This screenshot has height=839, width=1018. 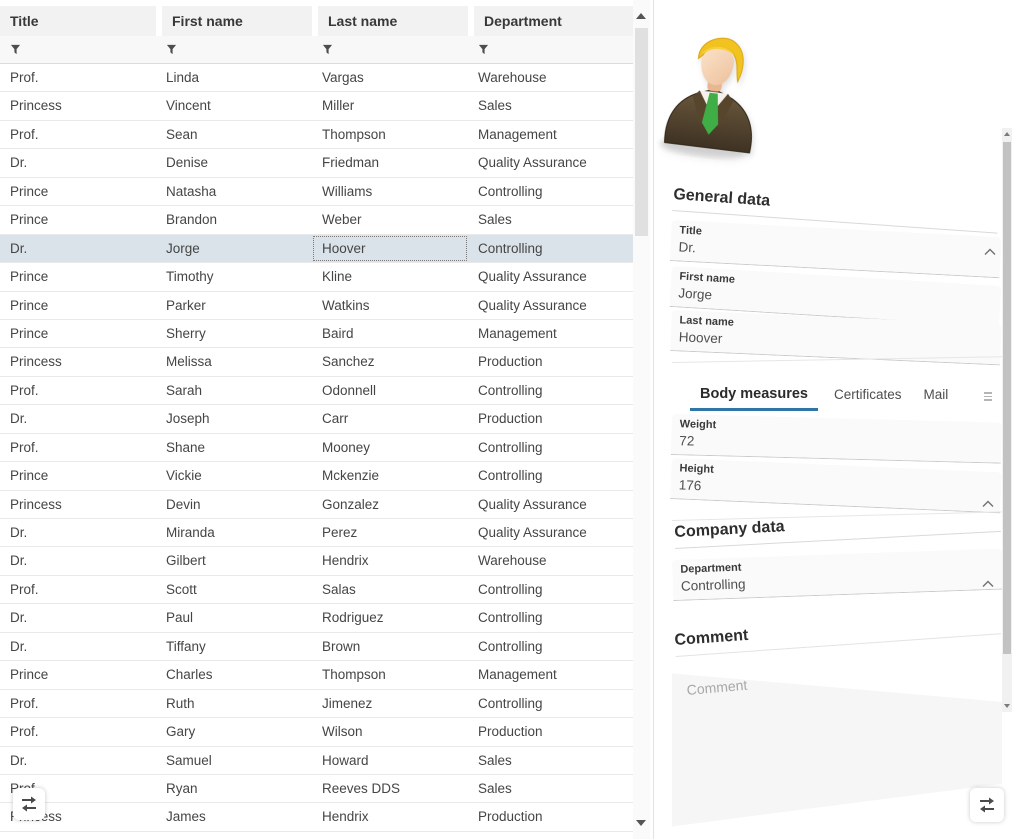 I want to click on column-header-department: Department, so click(x=550, y=21).